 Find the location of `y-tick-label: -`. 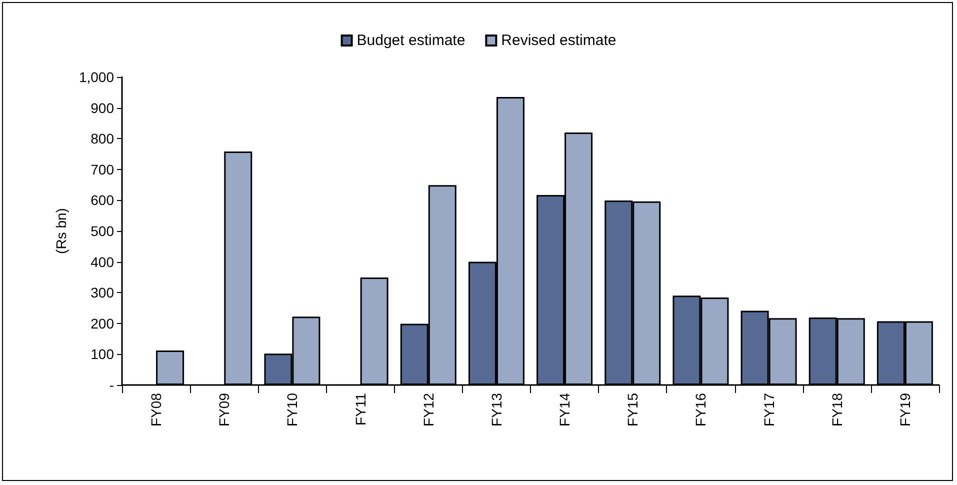

y-tick-label: - is located at coordinates (111, 385).